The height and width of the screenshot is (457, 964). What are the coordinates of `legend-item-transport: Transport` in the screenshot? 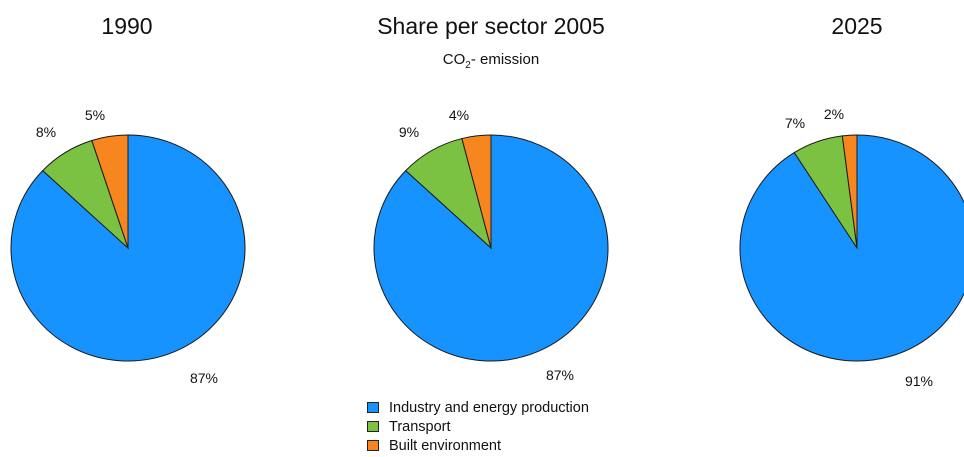 It's located at (478, 426).